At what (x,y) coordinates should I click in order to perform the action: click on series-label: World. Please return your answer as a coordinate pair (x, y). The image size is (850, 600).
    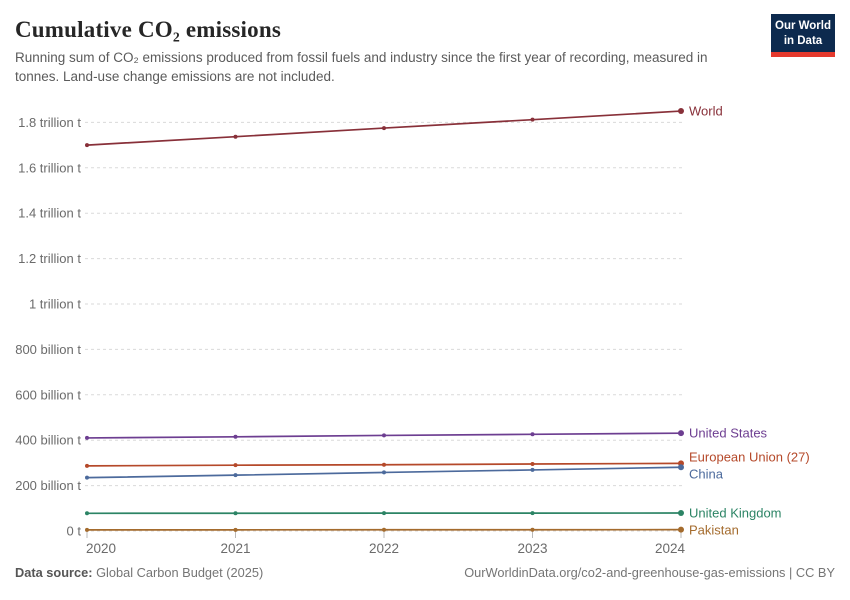
    Looking at the image, I should click on (706, 111).